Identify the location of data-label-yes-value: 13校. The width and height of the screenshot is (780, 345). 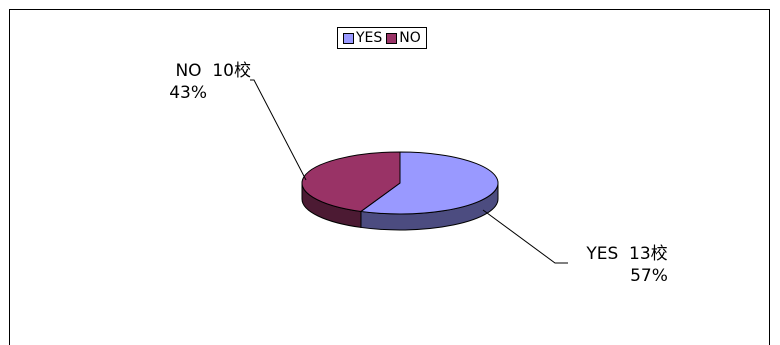
(648, 254).